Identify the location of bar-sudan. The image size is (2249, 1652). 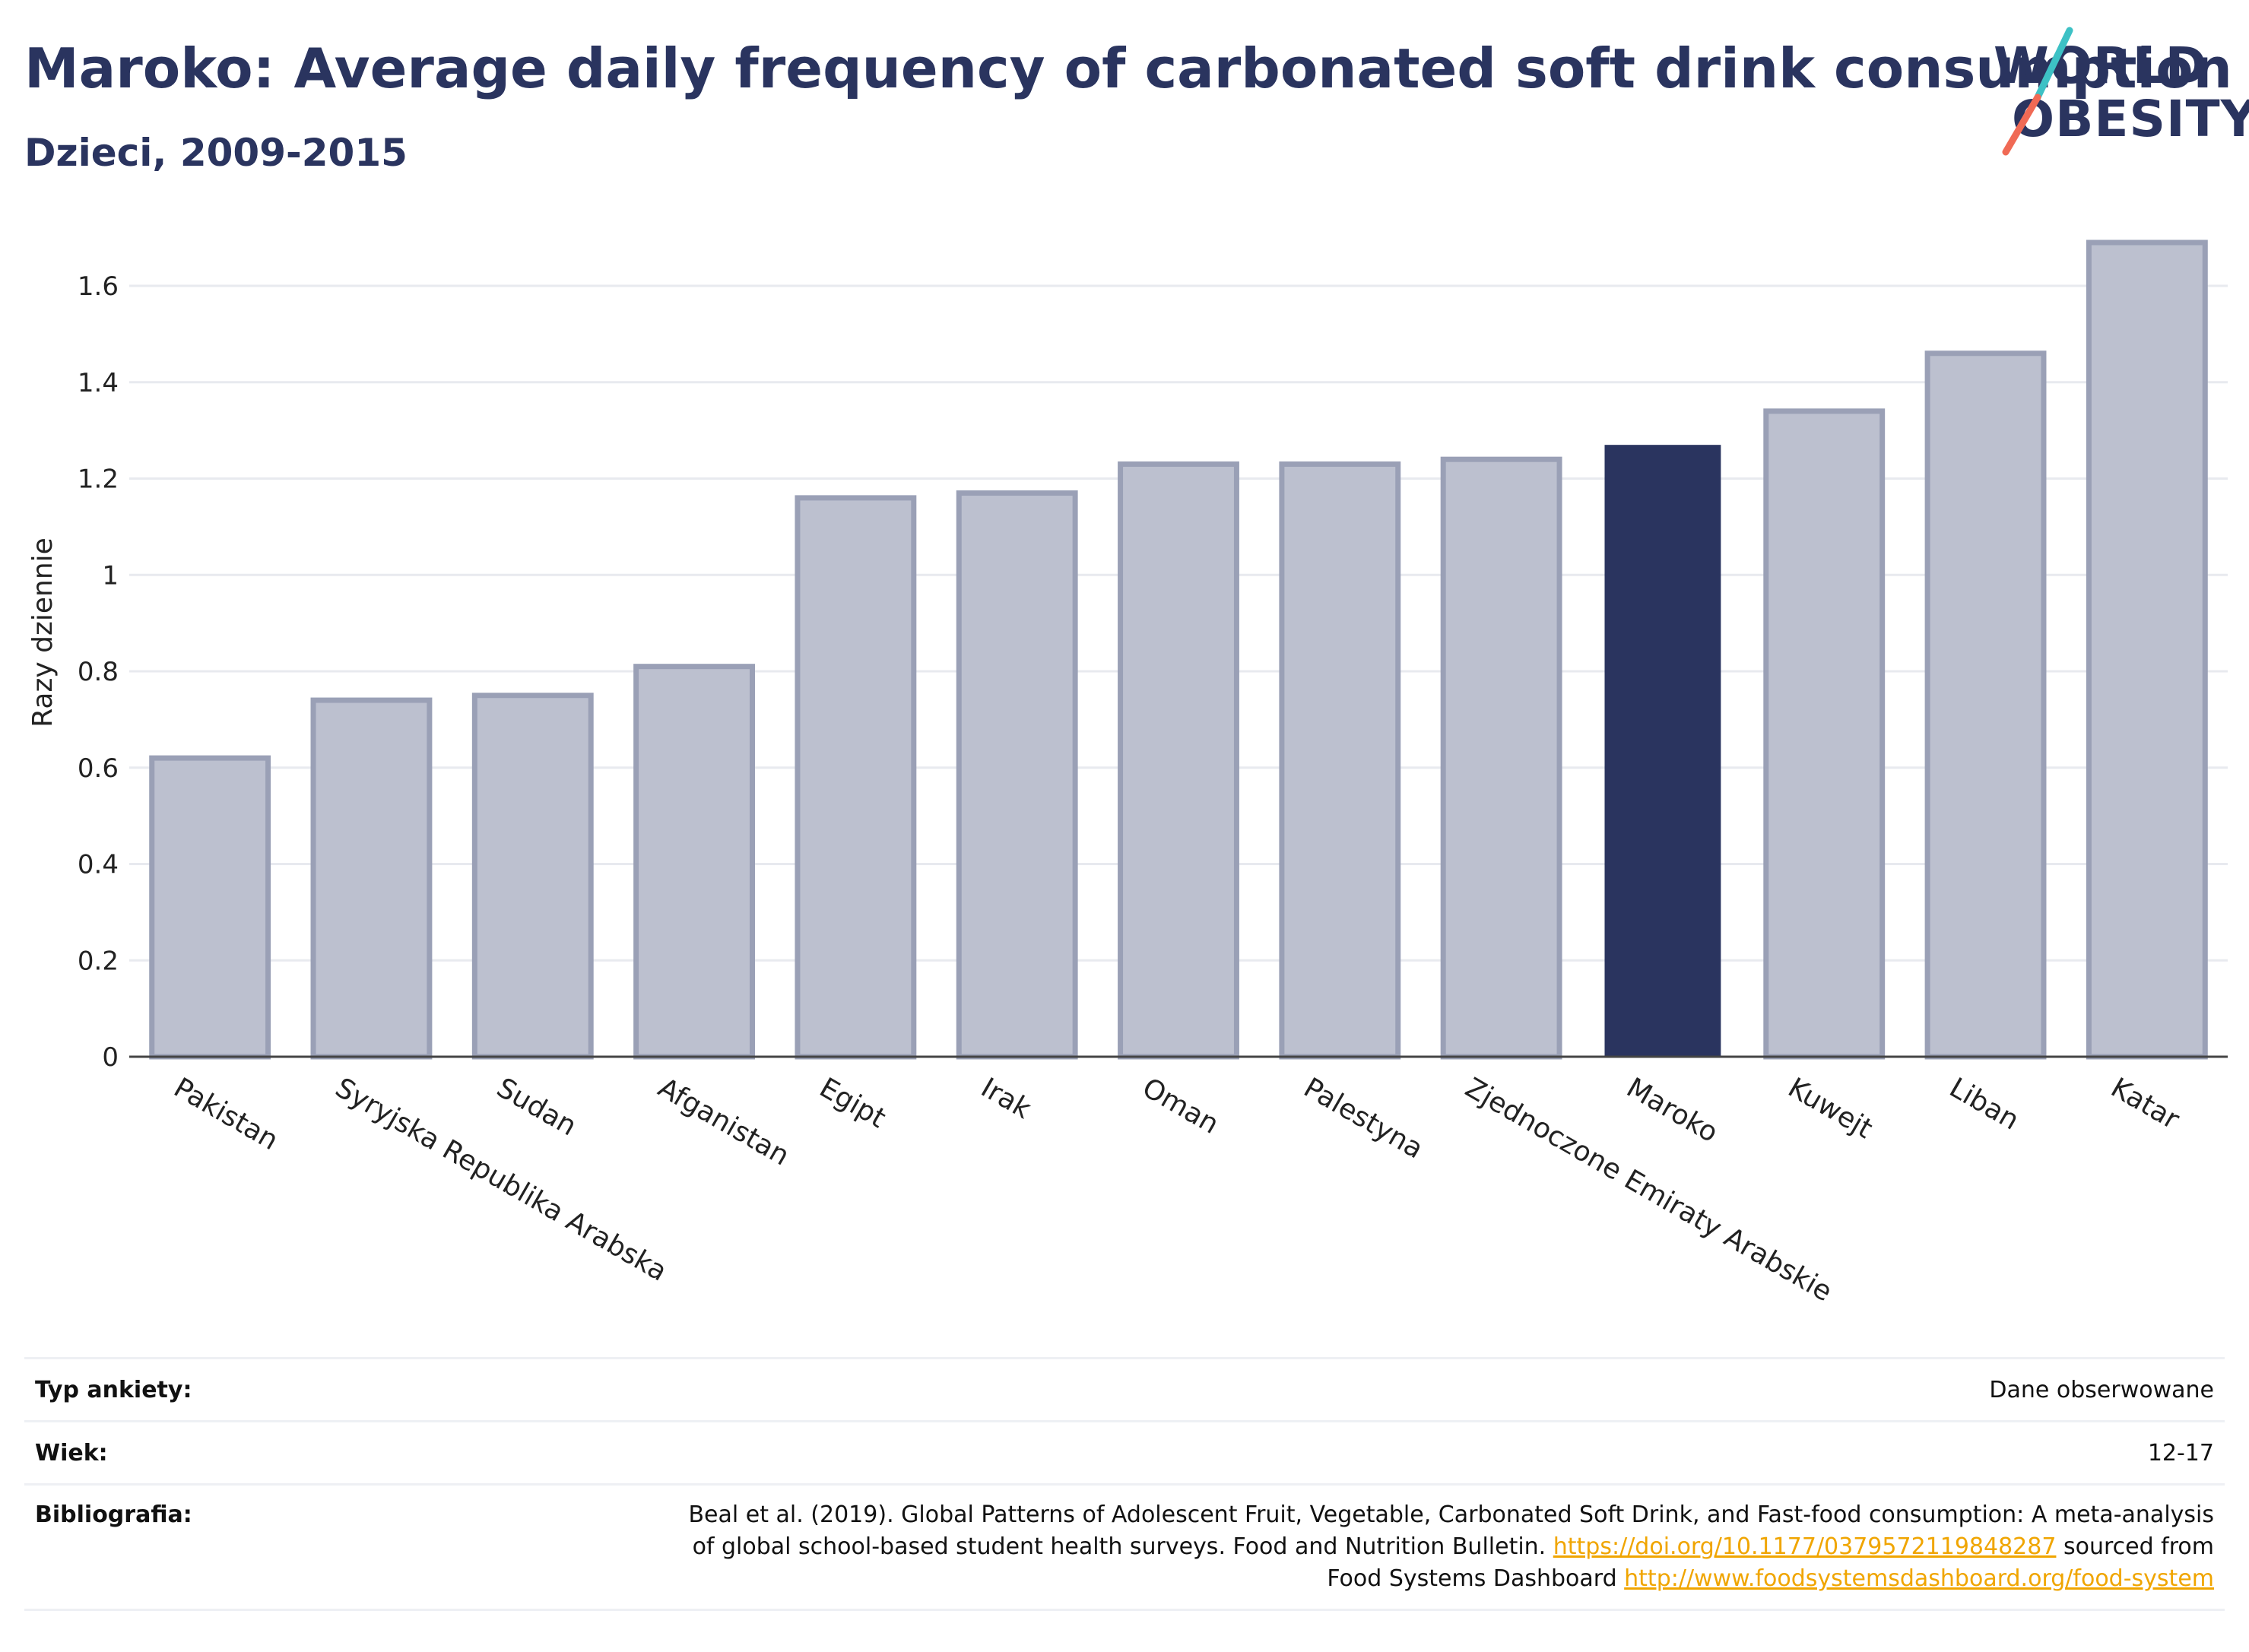
(532, 876).